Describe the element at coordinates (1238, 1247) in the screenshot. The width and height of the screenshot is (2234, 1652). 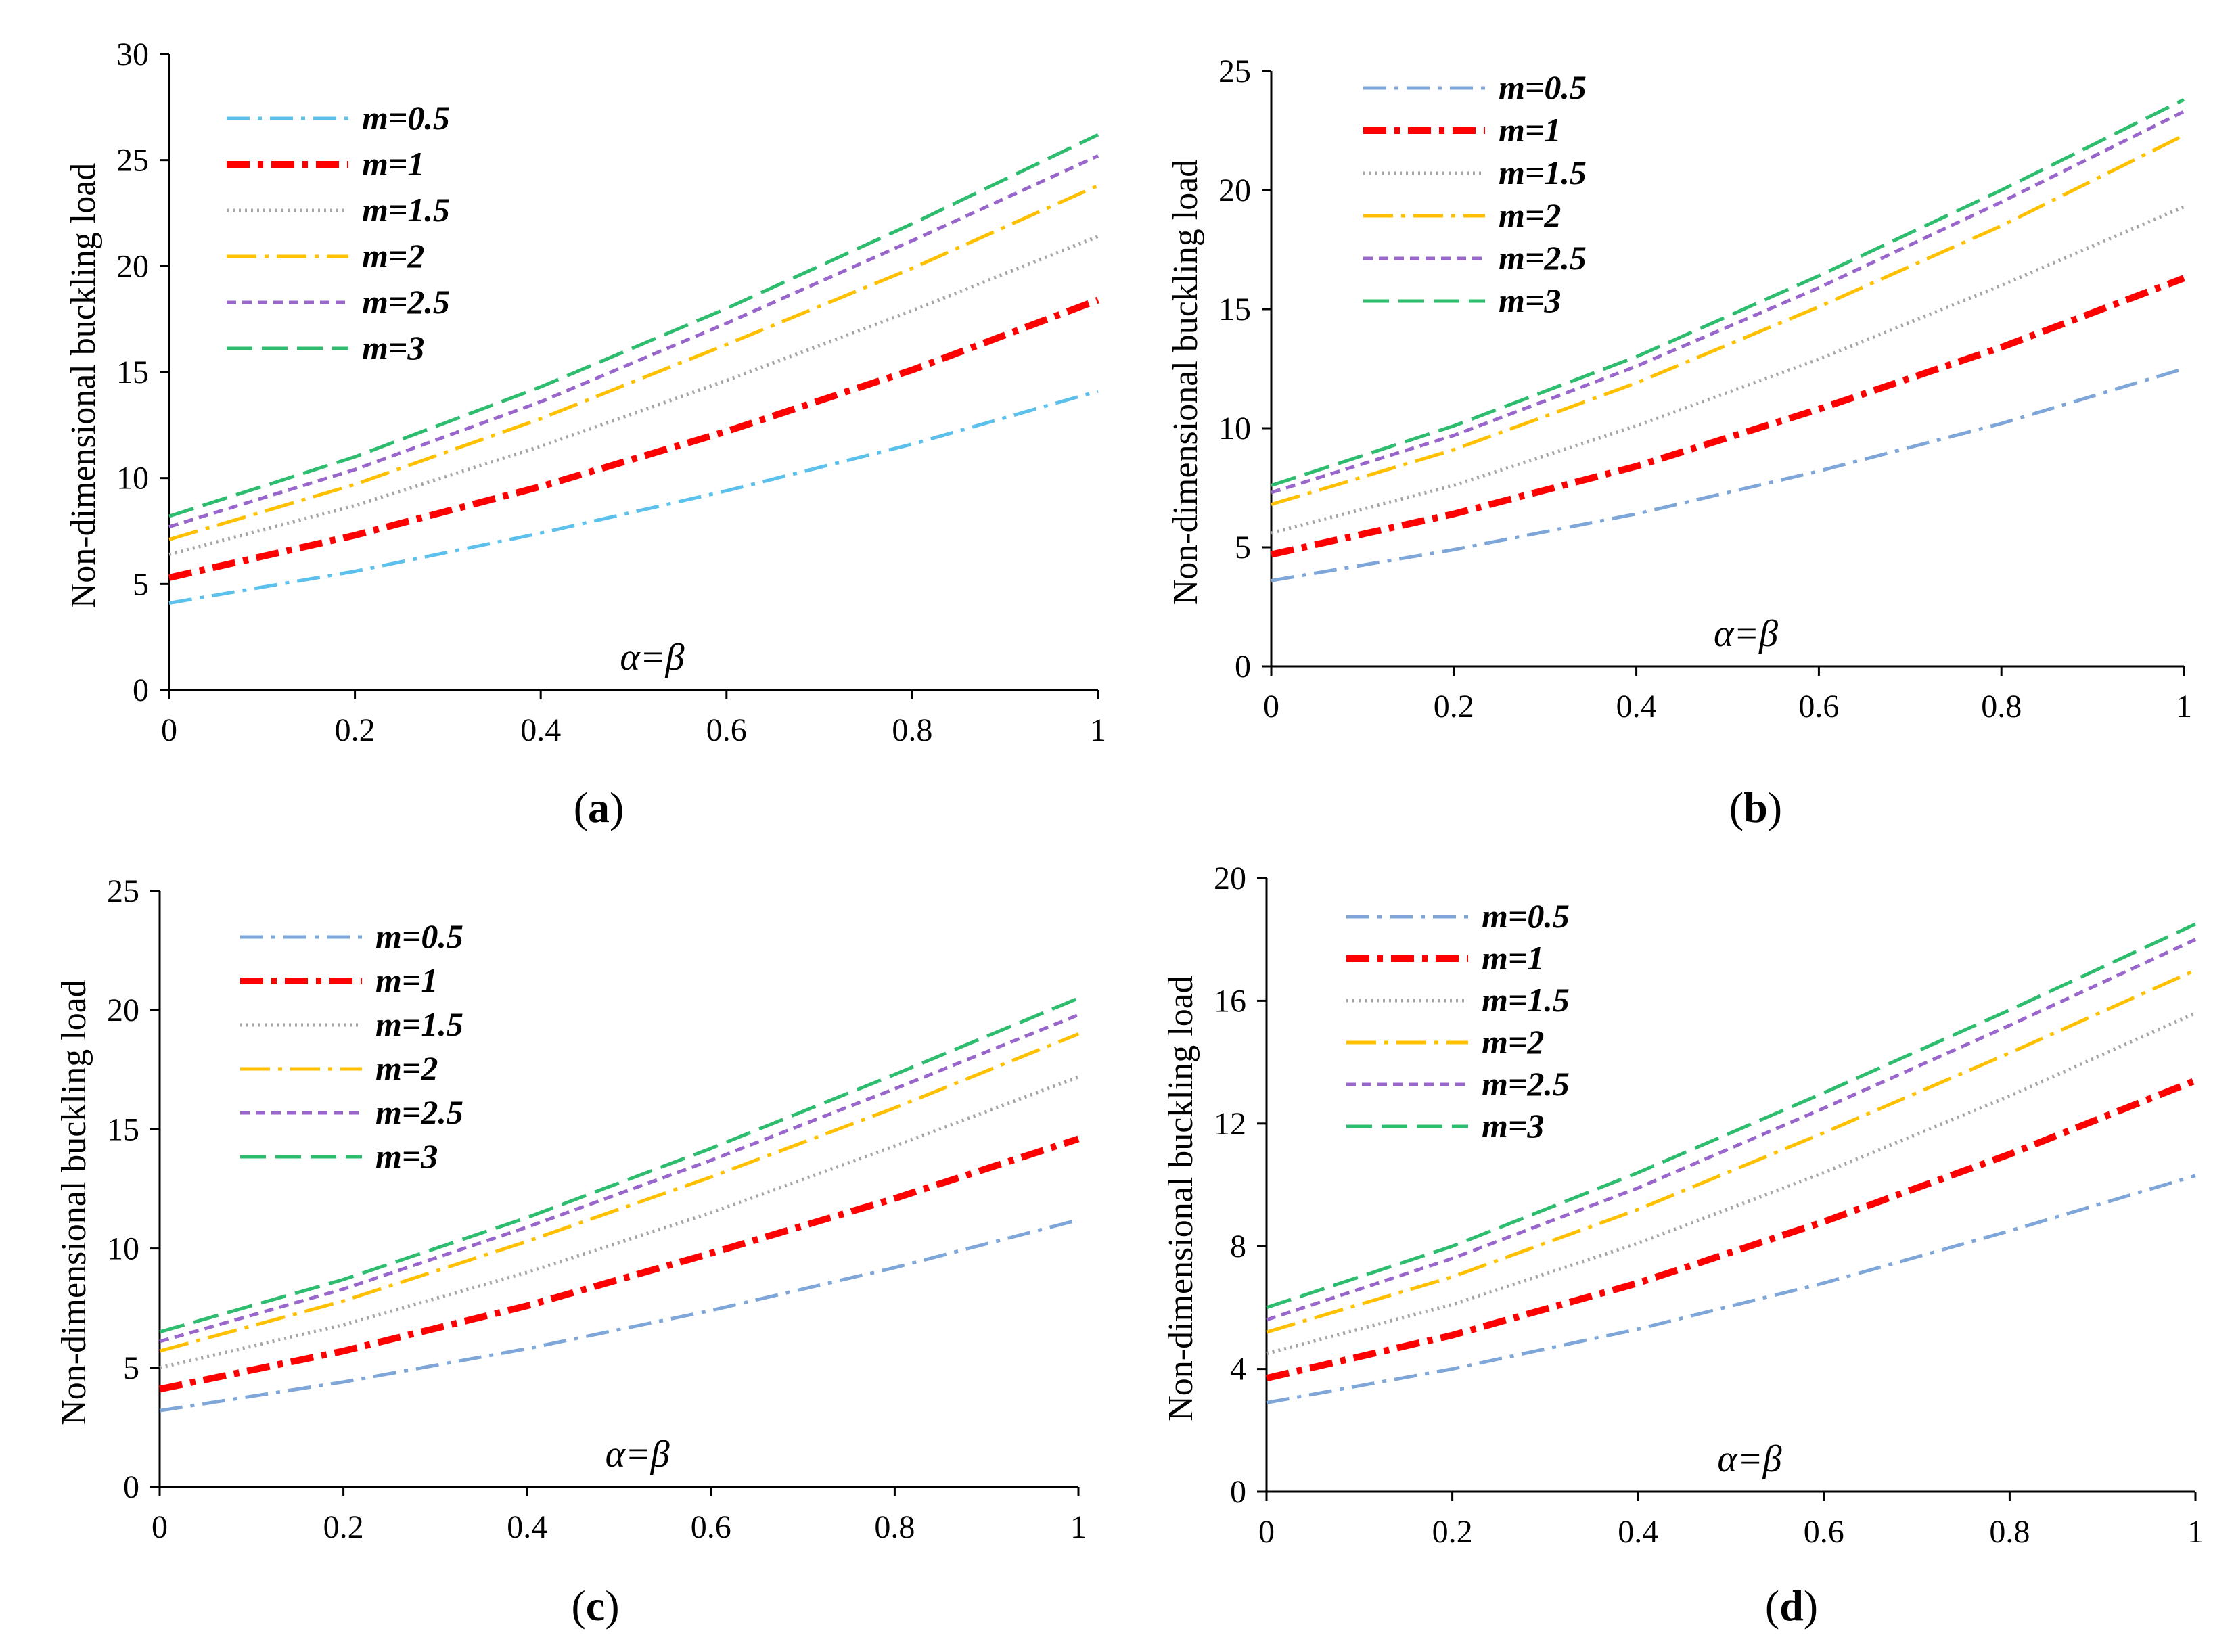
I see `y-tick-label: 8` at that location.